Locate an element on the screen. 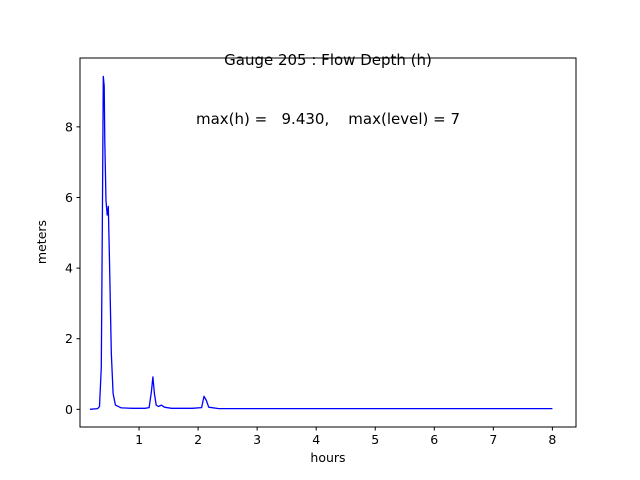 Image resolution: width=640 pixels, height=480 pixels. chart-title-line2: max(h) = 9.430, max(level) = 7 is located at coordinates (328, 118).